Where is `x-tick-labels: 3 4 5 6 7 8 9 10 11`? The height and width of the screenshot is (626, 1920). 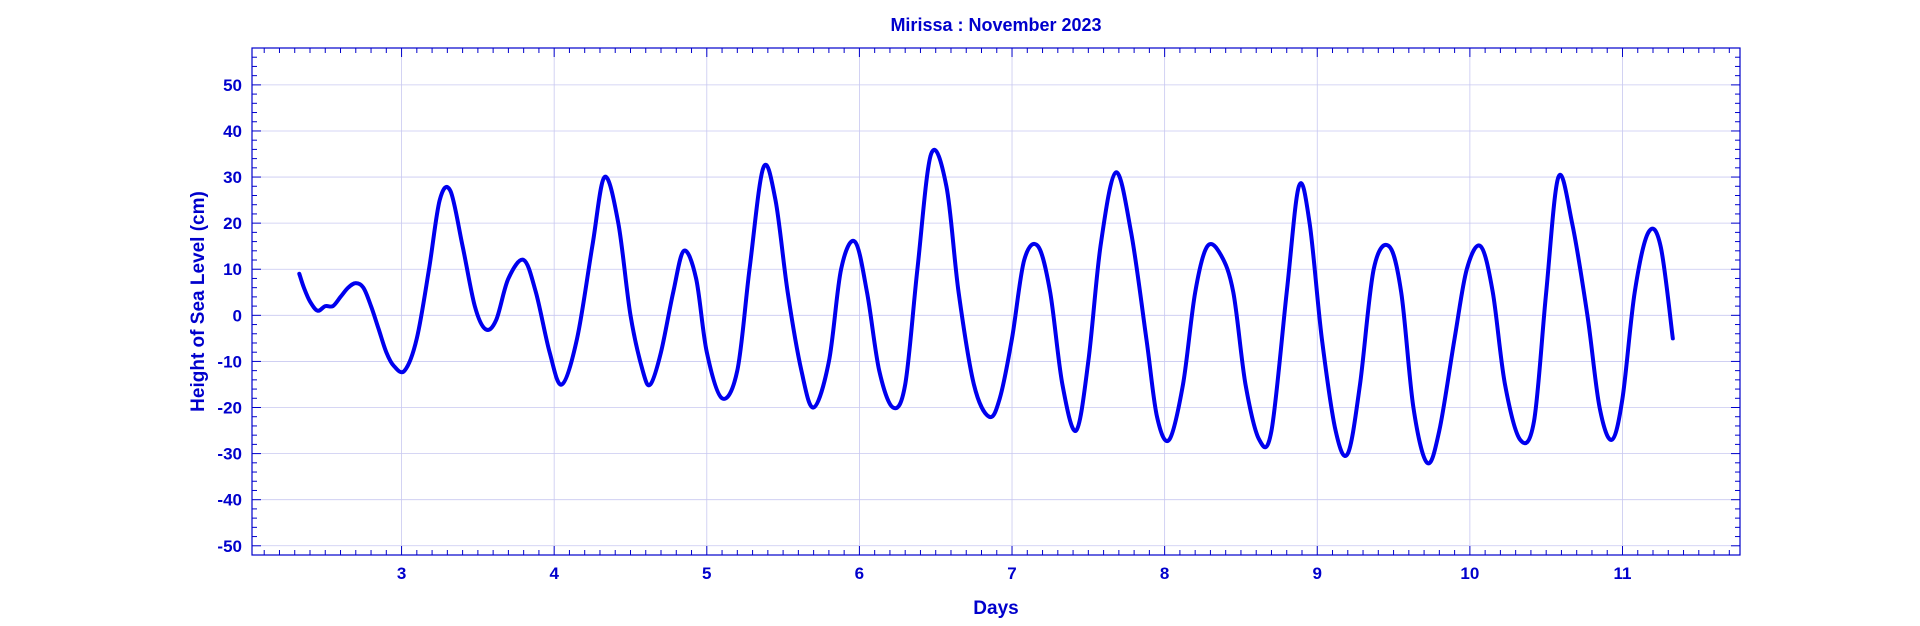 x-tick-labels: 3 4 5 6 7 8 9 10 11 is located at coordinates (1014, 573).